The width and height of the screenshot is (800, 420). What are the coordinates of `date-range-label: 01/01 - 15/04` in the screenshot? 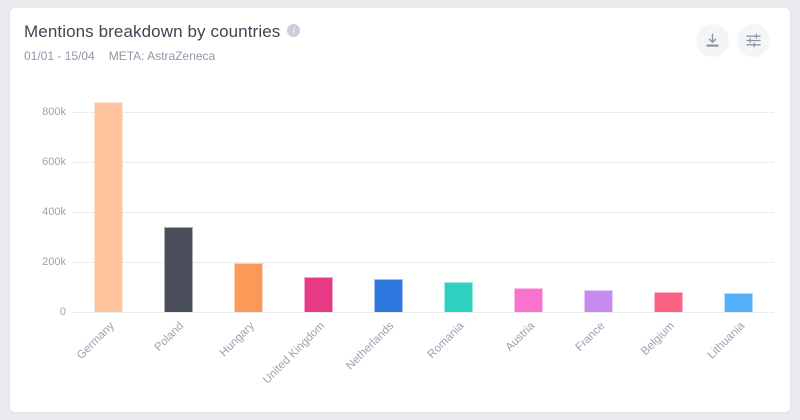 It's located at (59, 56).